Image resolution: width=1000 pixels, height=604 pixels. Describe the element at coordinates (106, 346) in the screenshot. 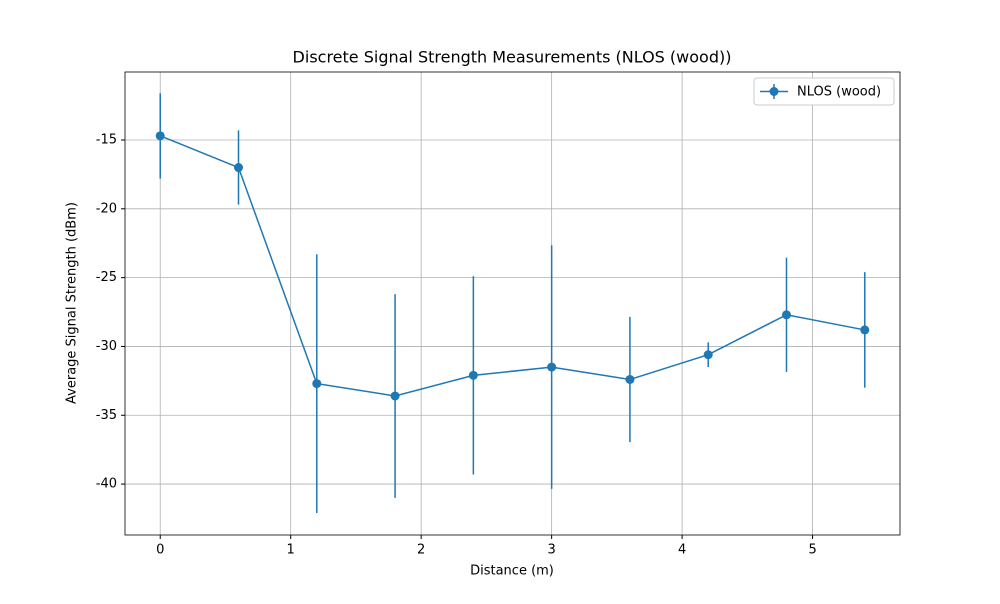

I see `y-tick-label: -30` at that location.